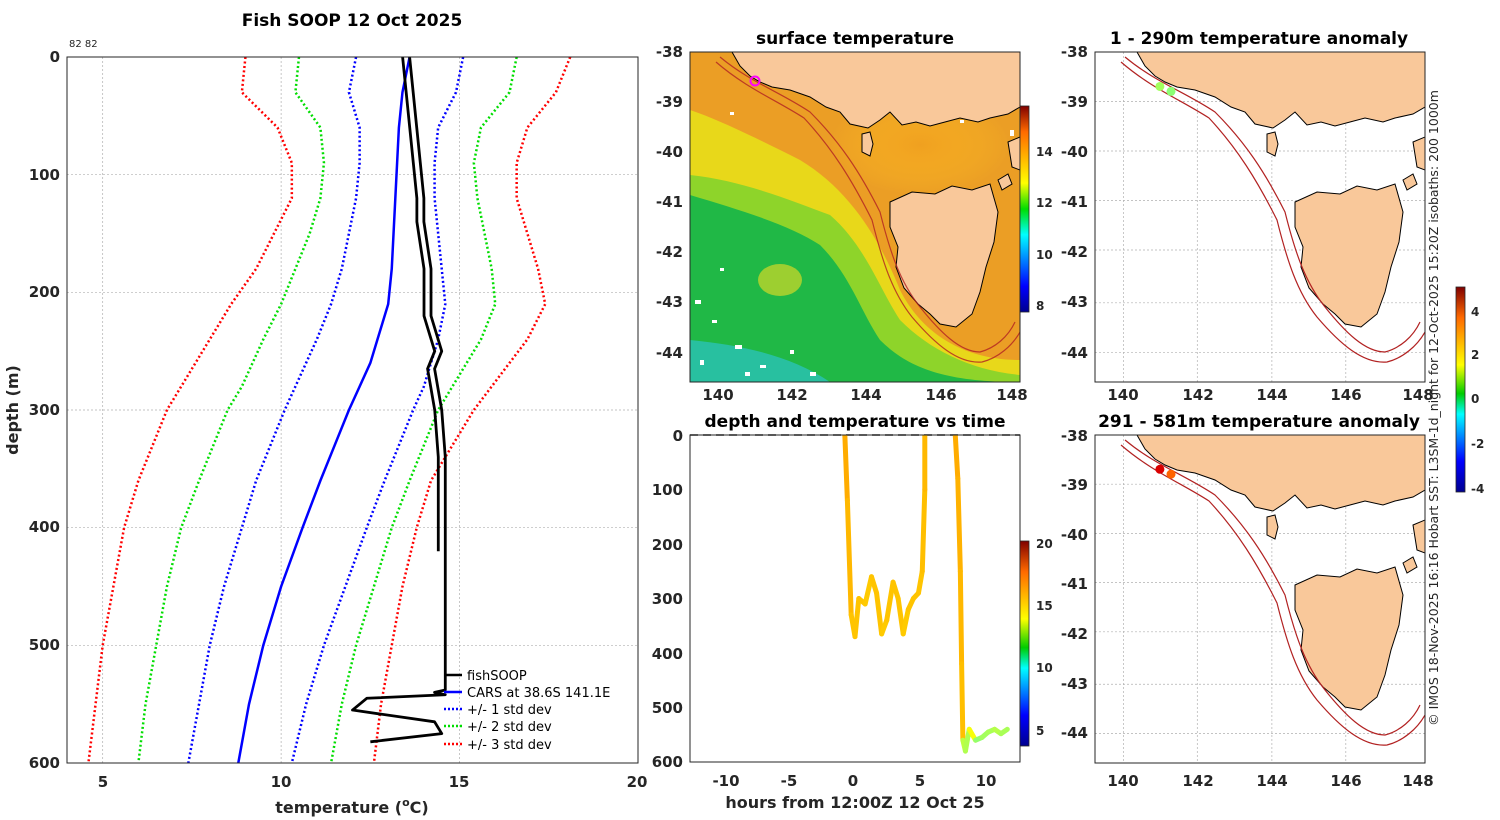 The image size is (1500, 820). I want to click on anomaly2-ytick: -44, so click(1074, 733).